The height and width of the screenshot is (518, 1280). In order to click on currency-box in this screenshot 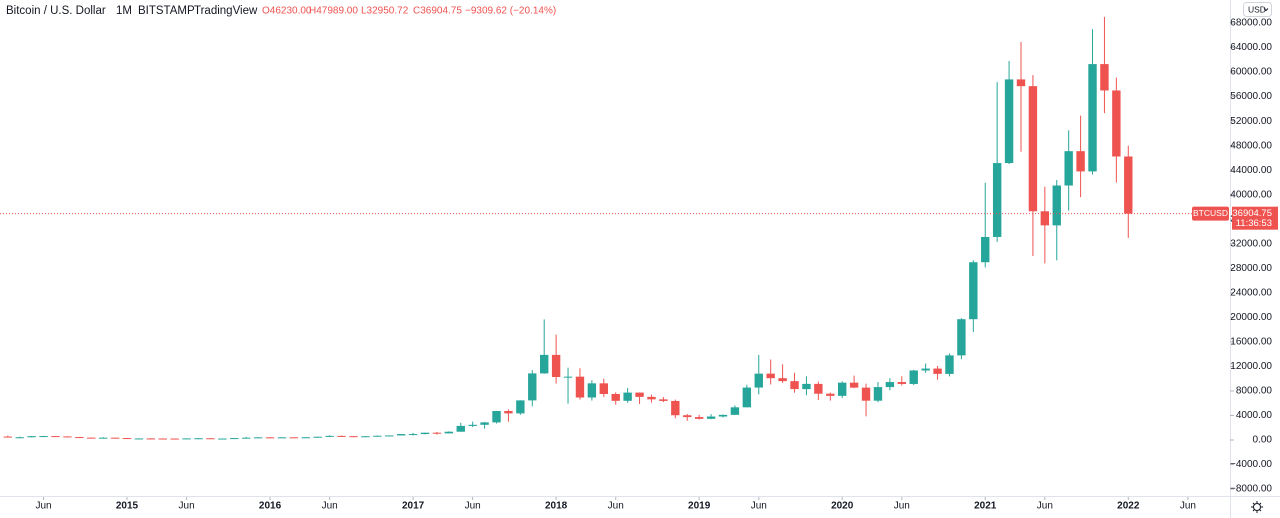, I will do `click(1257, 9)`.